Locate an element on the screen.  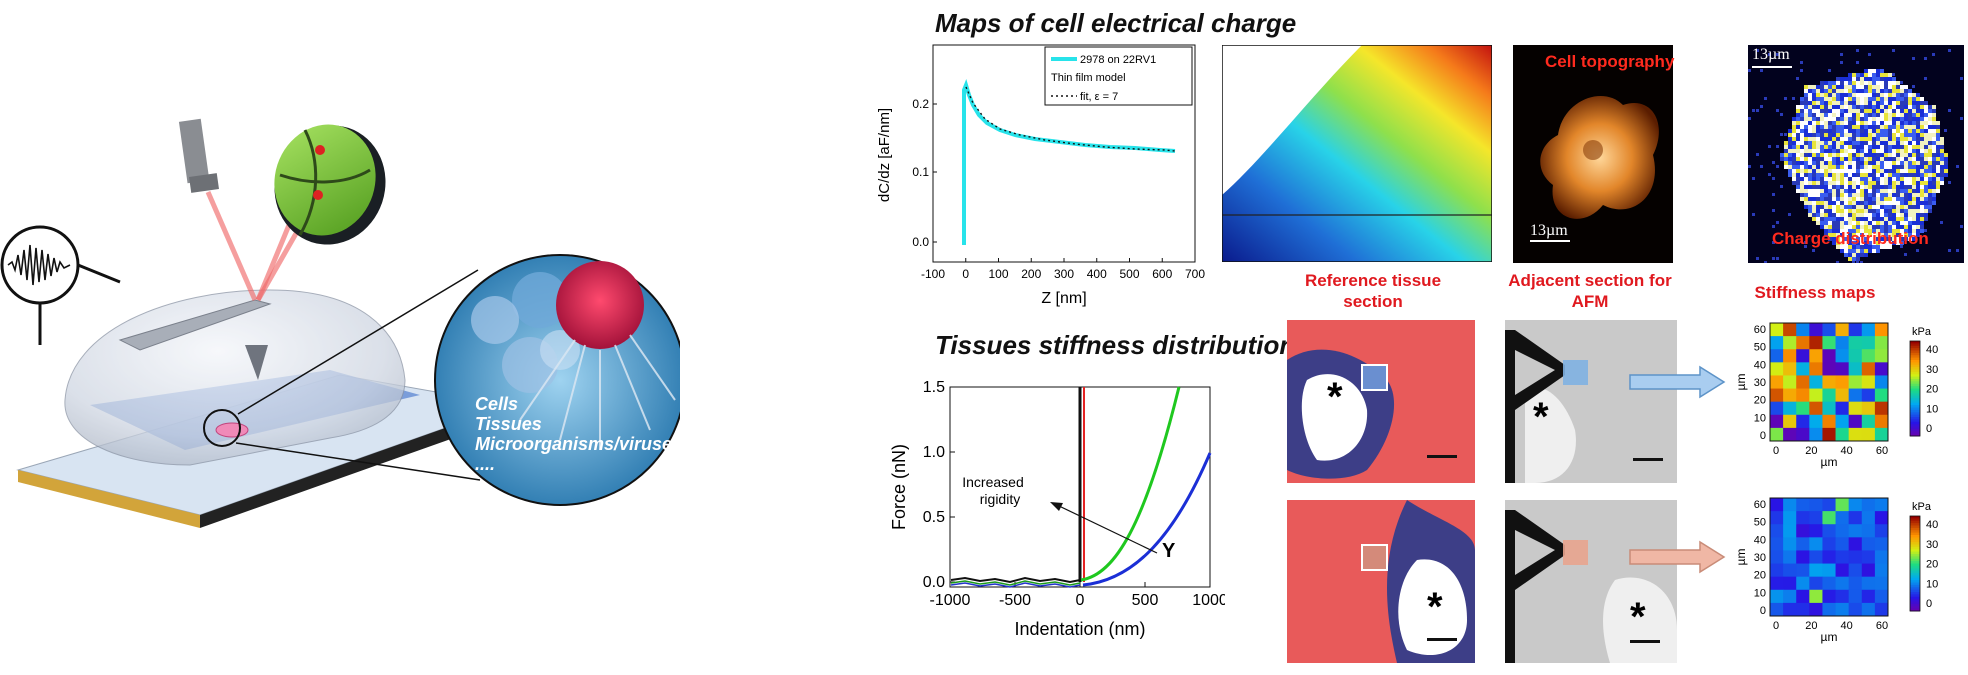
heatmap-xtick: 40 is located at coordinates (1847, 626).